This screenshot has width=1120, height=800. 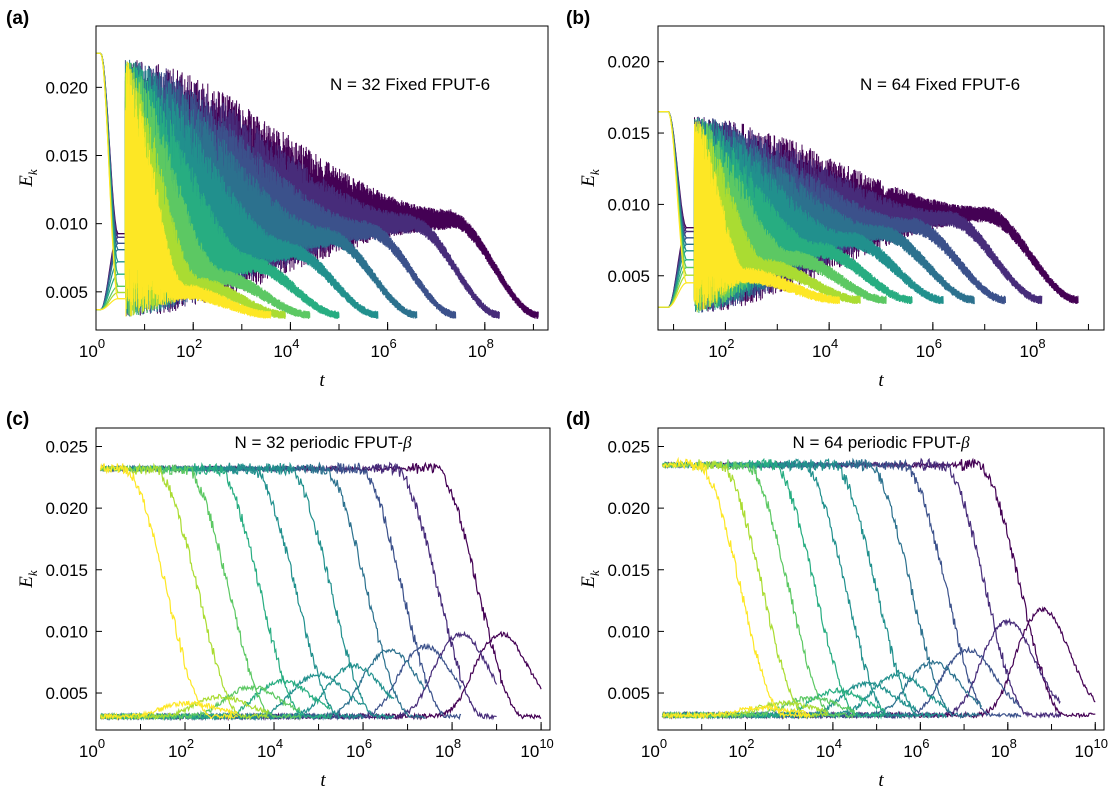 What do you see at coordinates (17, 419) in the screenshot?
I see `panel-label: (c)` at bounding box center [17, 419].